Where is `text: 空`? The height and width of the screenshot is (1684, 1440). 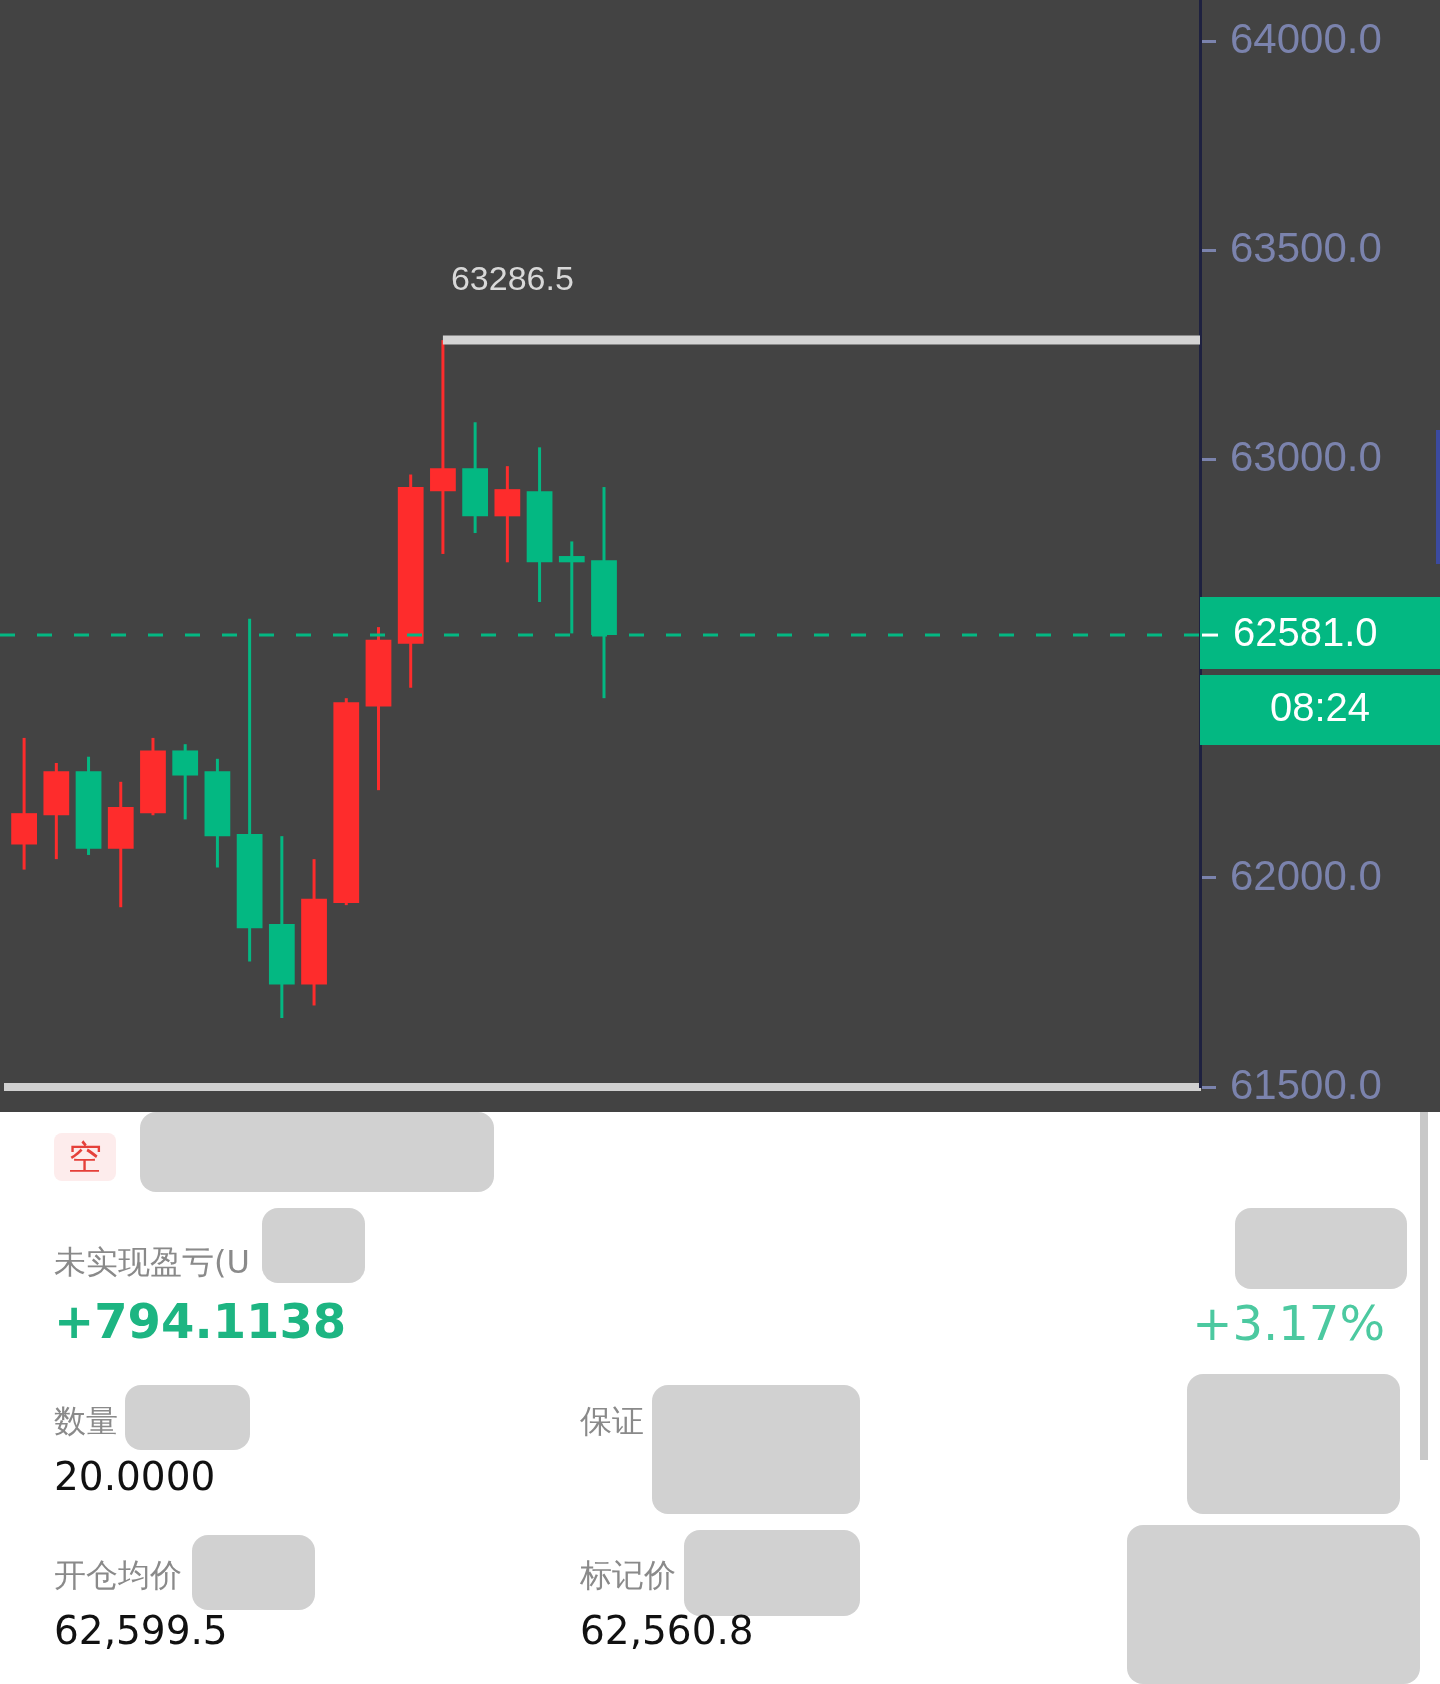 text: 空 is located at coordinates (85, 1157).